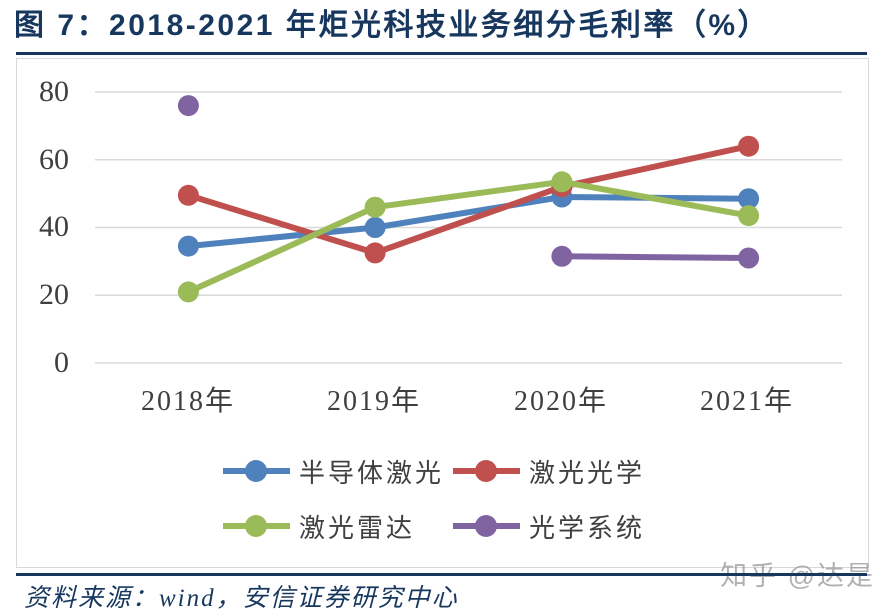 Image resolution: width=880 pixels, height=614 pixels. I want to click on title-divider, so click(441, 53).